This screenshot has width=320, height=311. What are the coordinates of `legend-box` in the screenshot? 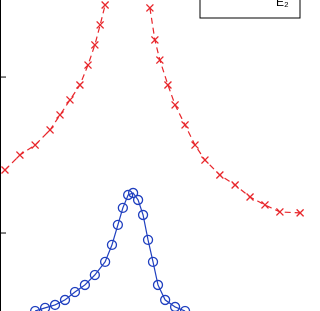 It's located at (250, 9).